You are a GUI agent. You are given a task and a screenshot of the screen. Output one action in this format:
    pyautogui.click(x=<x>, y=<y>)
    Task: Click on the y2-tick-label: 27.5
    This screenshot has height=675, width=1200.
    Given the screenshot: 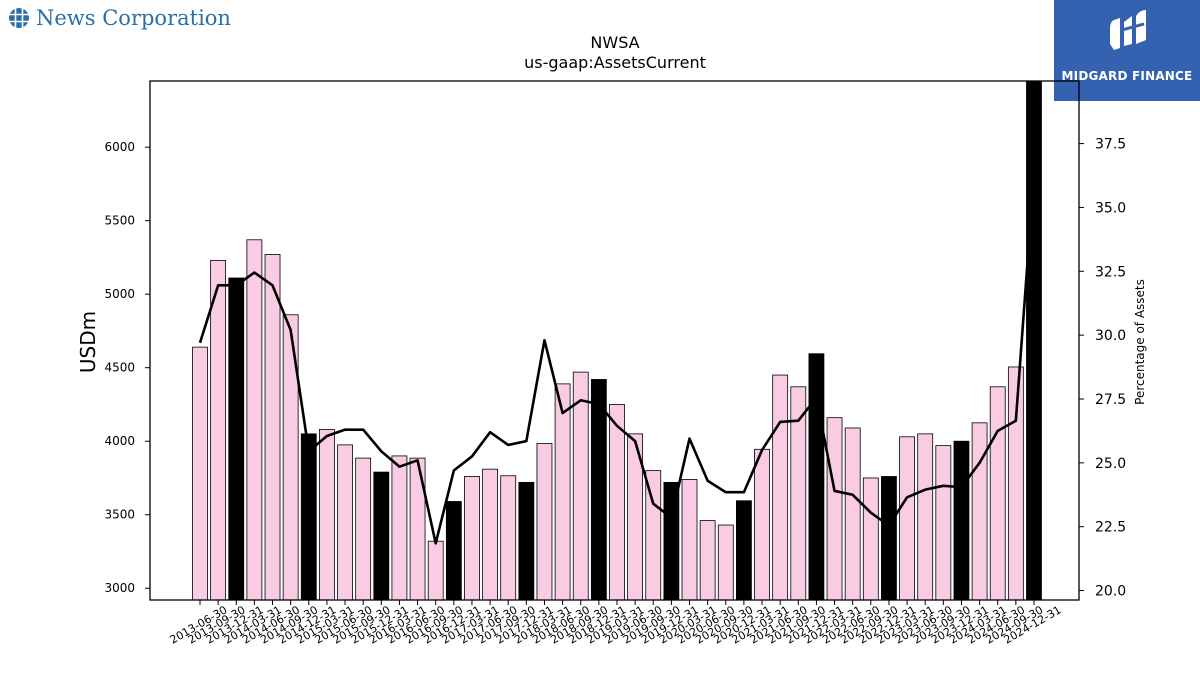 What is the action you would take?
    pyautogui.click(x=1110, y=400)
    